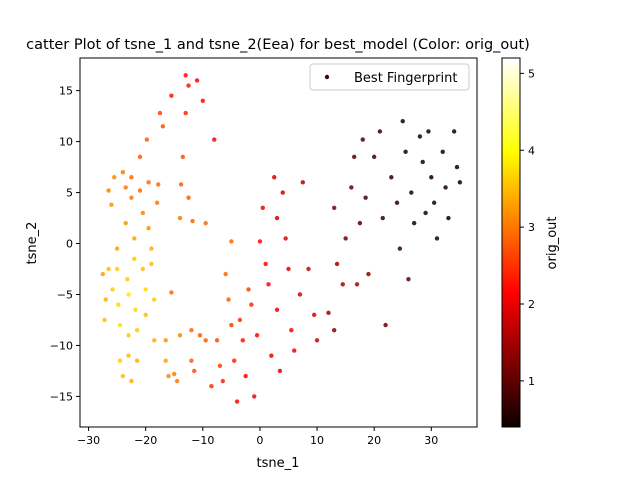 The height and width of the screenshot is (480, 640). Describe the element at coordinates (65, 294) in the screenshot. I see `y-tick-label: −5` at that location.